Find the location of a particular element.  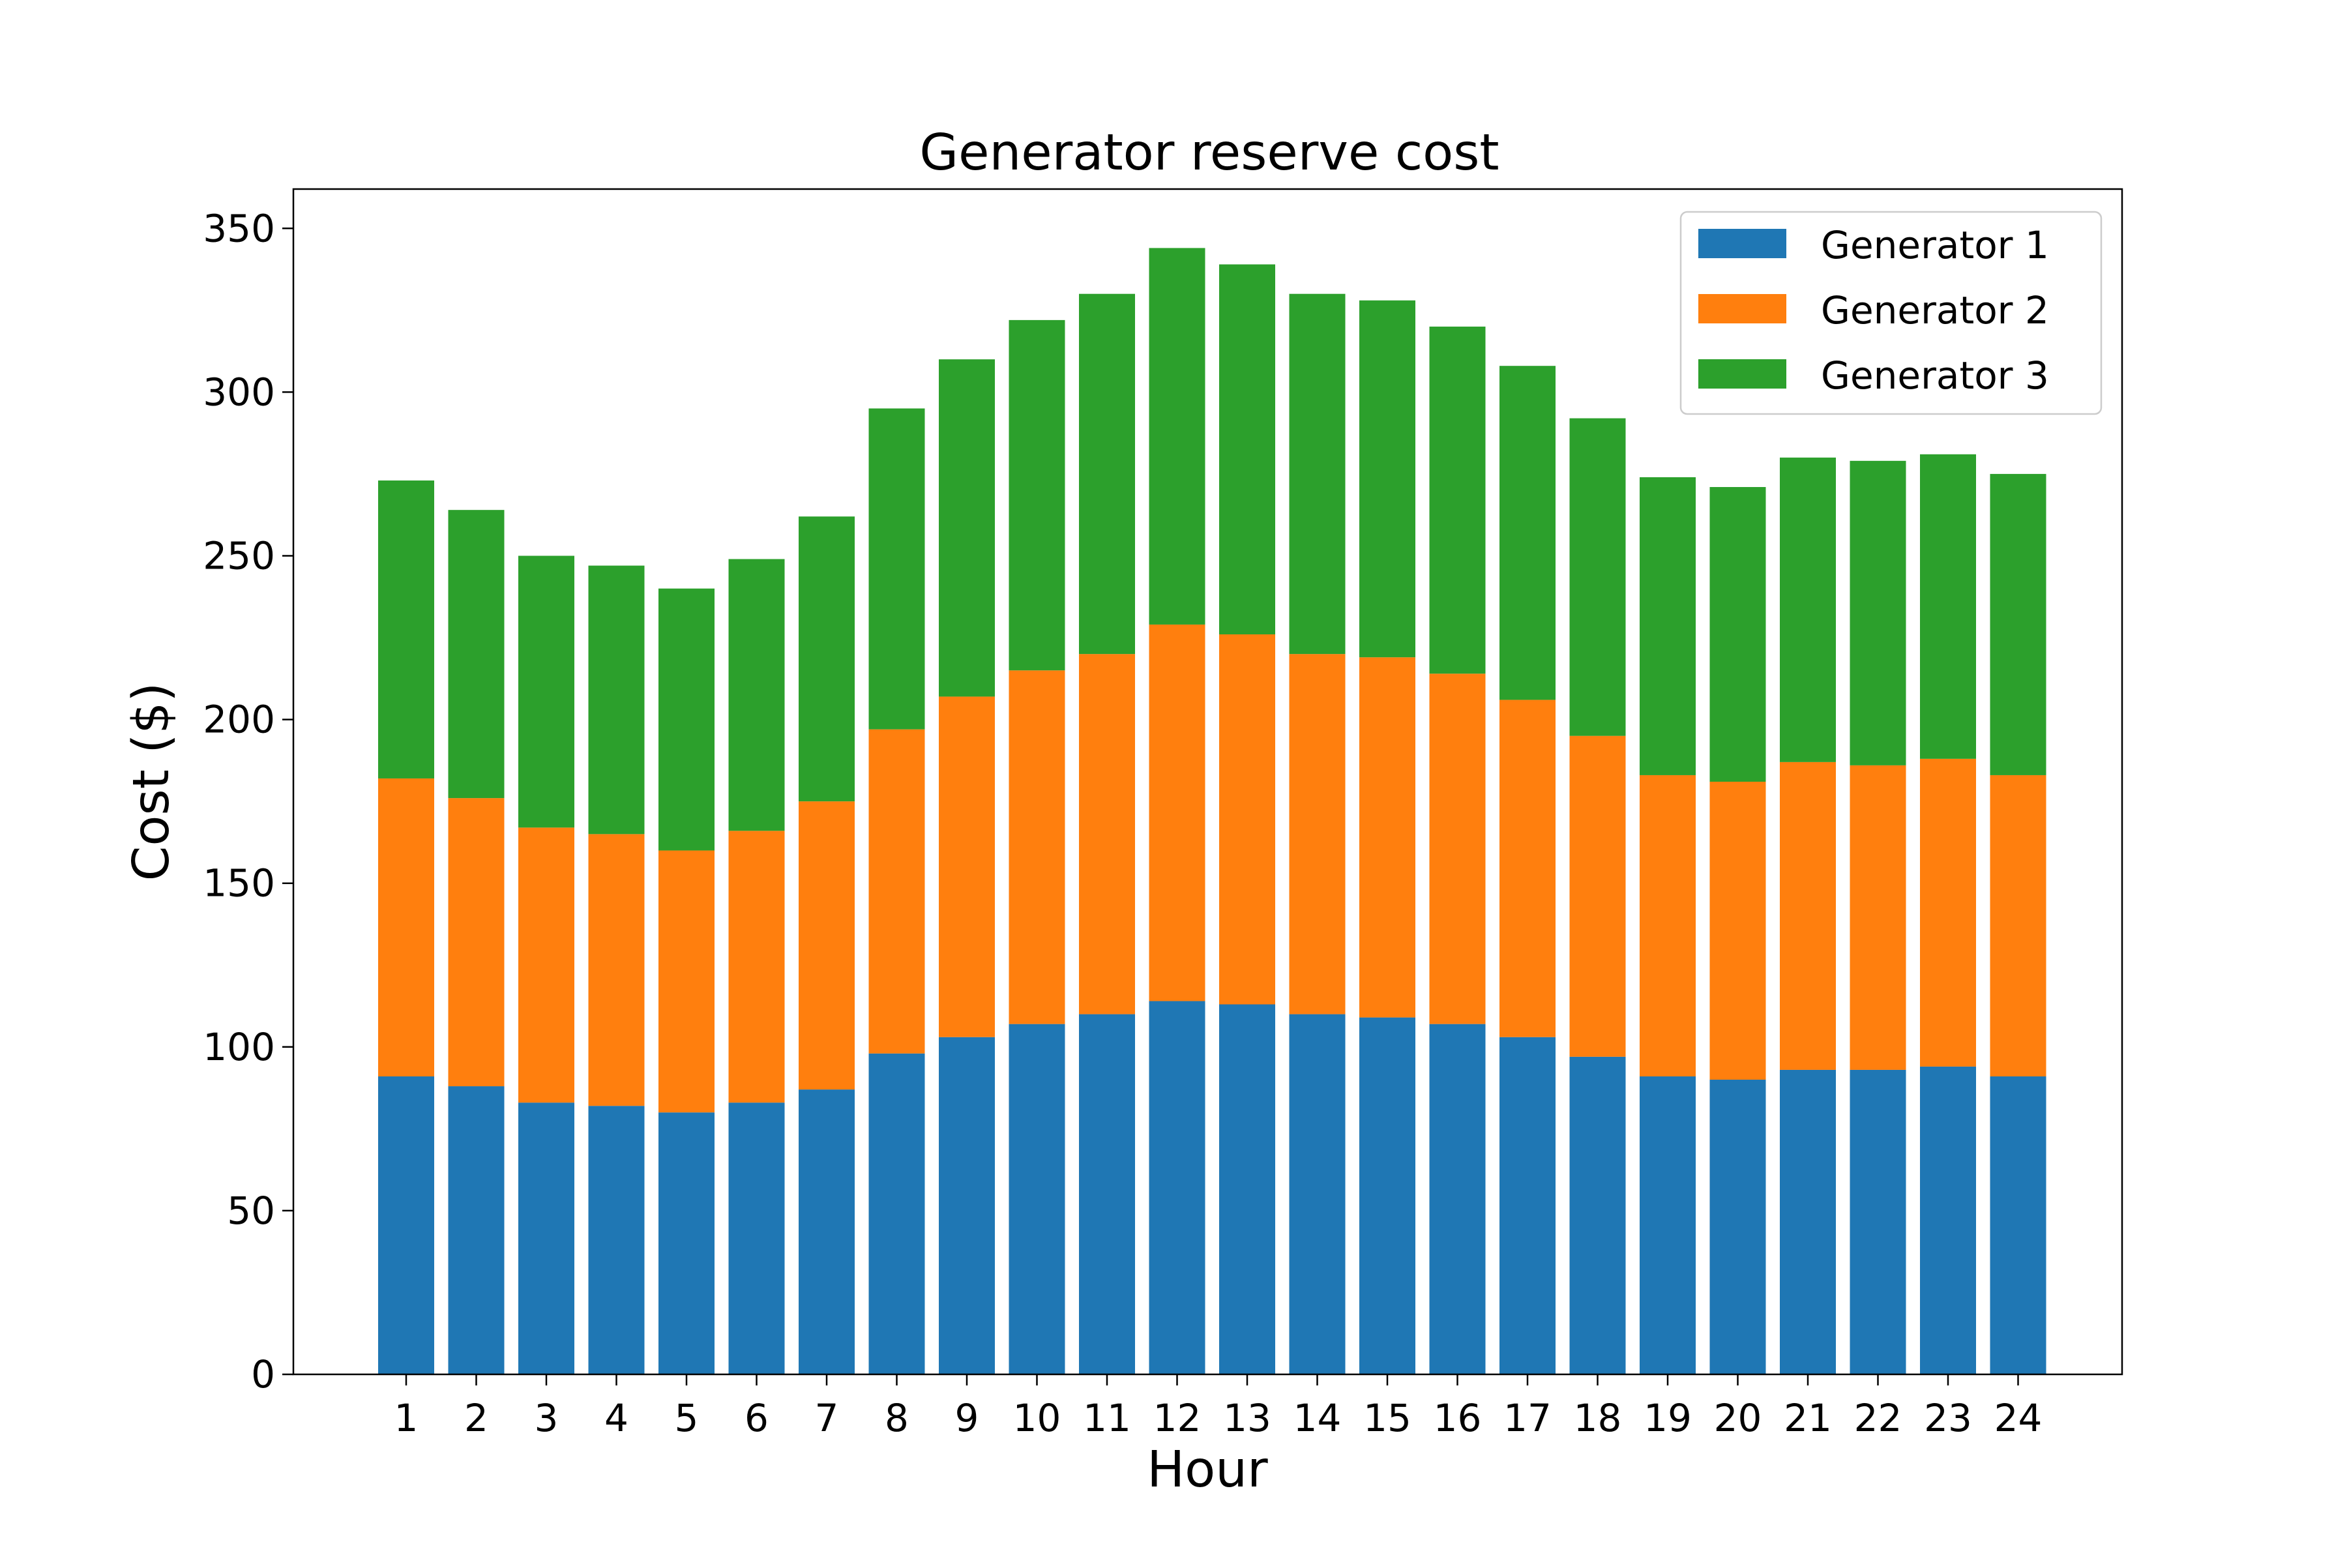

x-tick-label-7: 7 is located at coordinates (827, 1418).